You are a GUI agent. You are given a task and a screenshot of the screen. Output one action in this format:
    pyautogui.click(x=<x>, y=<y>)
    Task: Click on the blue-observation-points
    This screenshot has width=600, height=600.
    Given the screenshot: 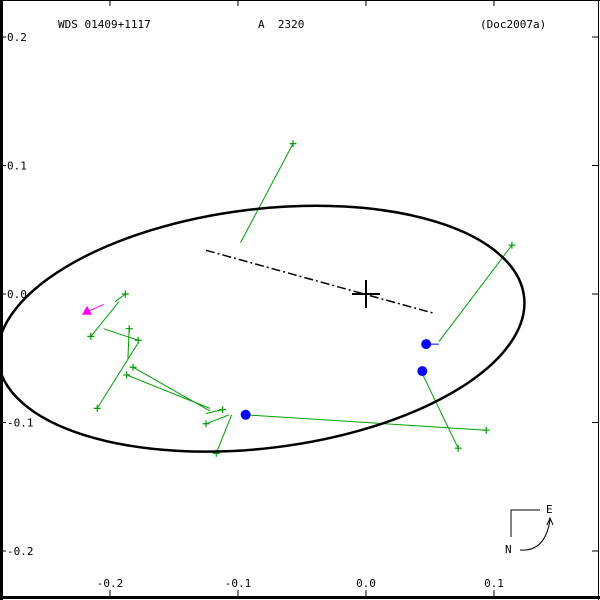 What is the action you would take?
    pyautogui.click(x=339, y=379)
    